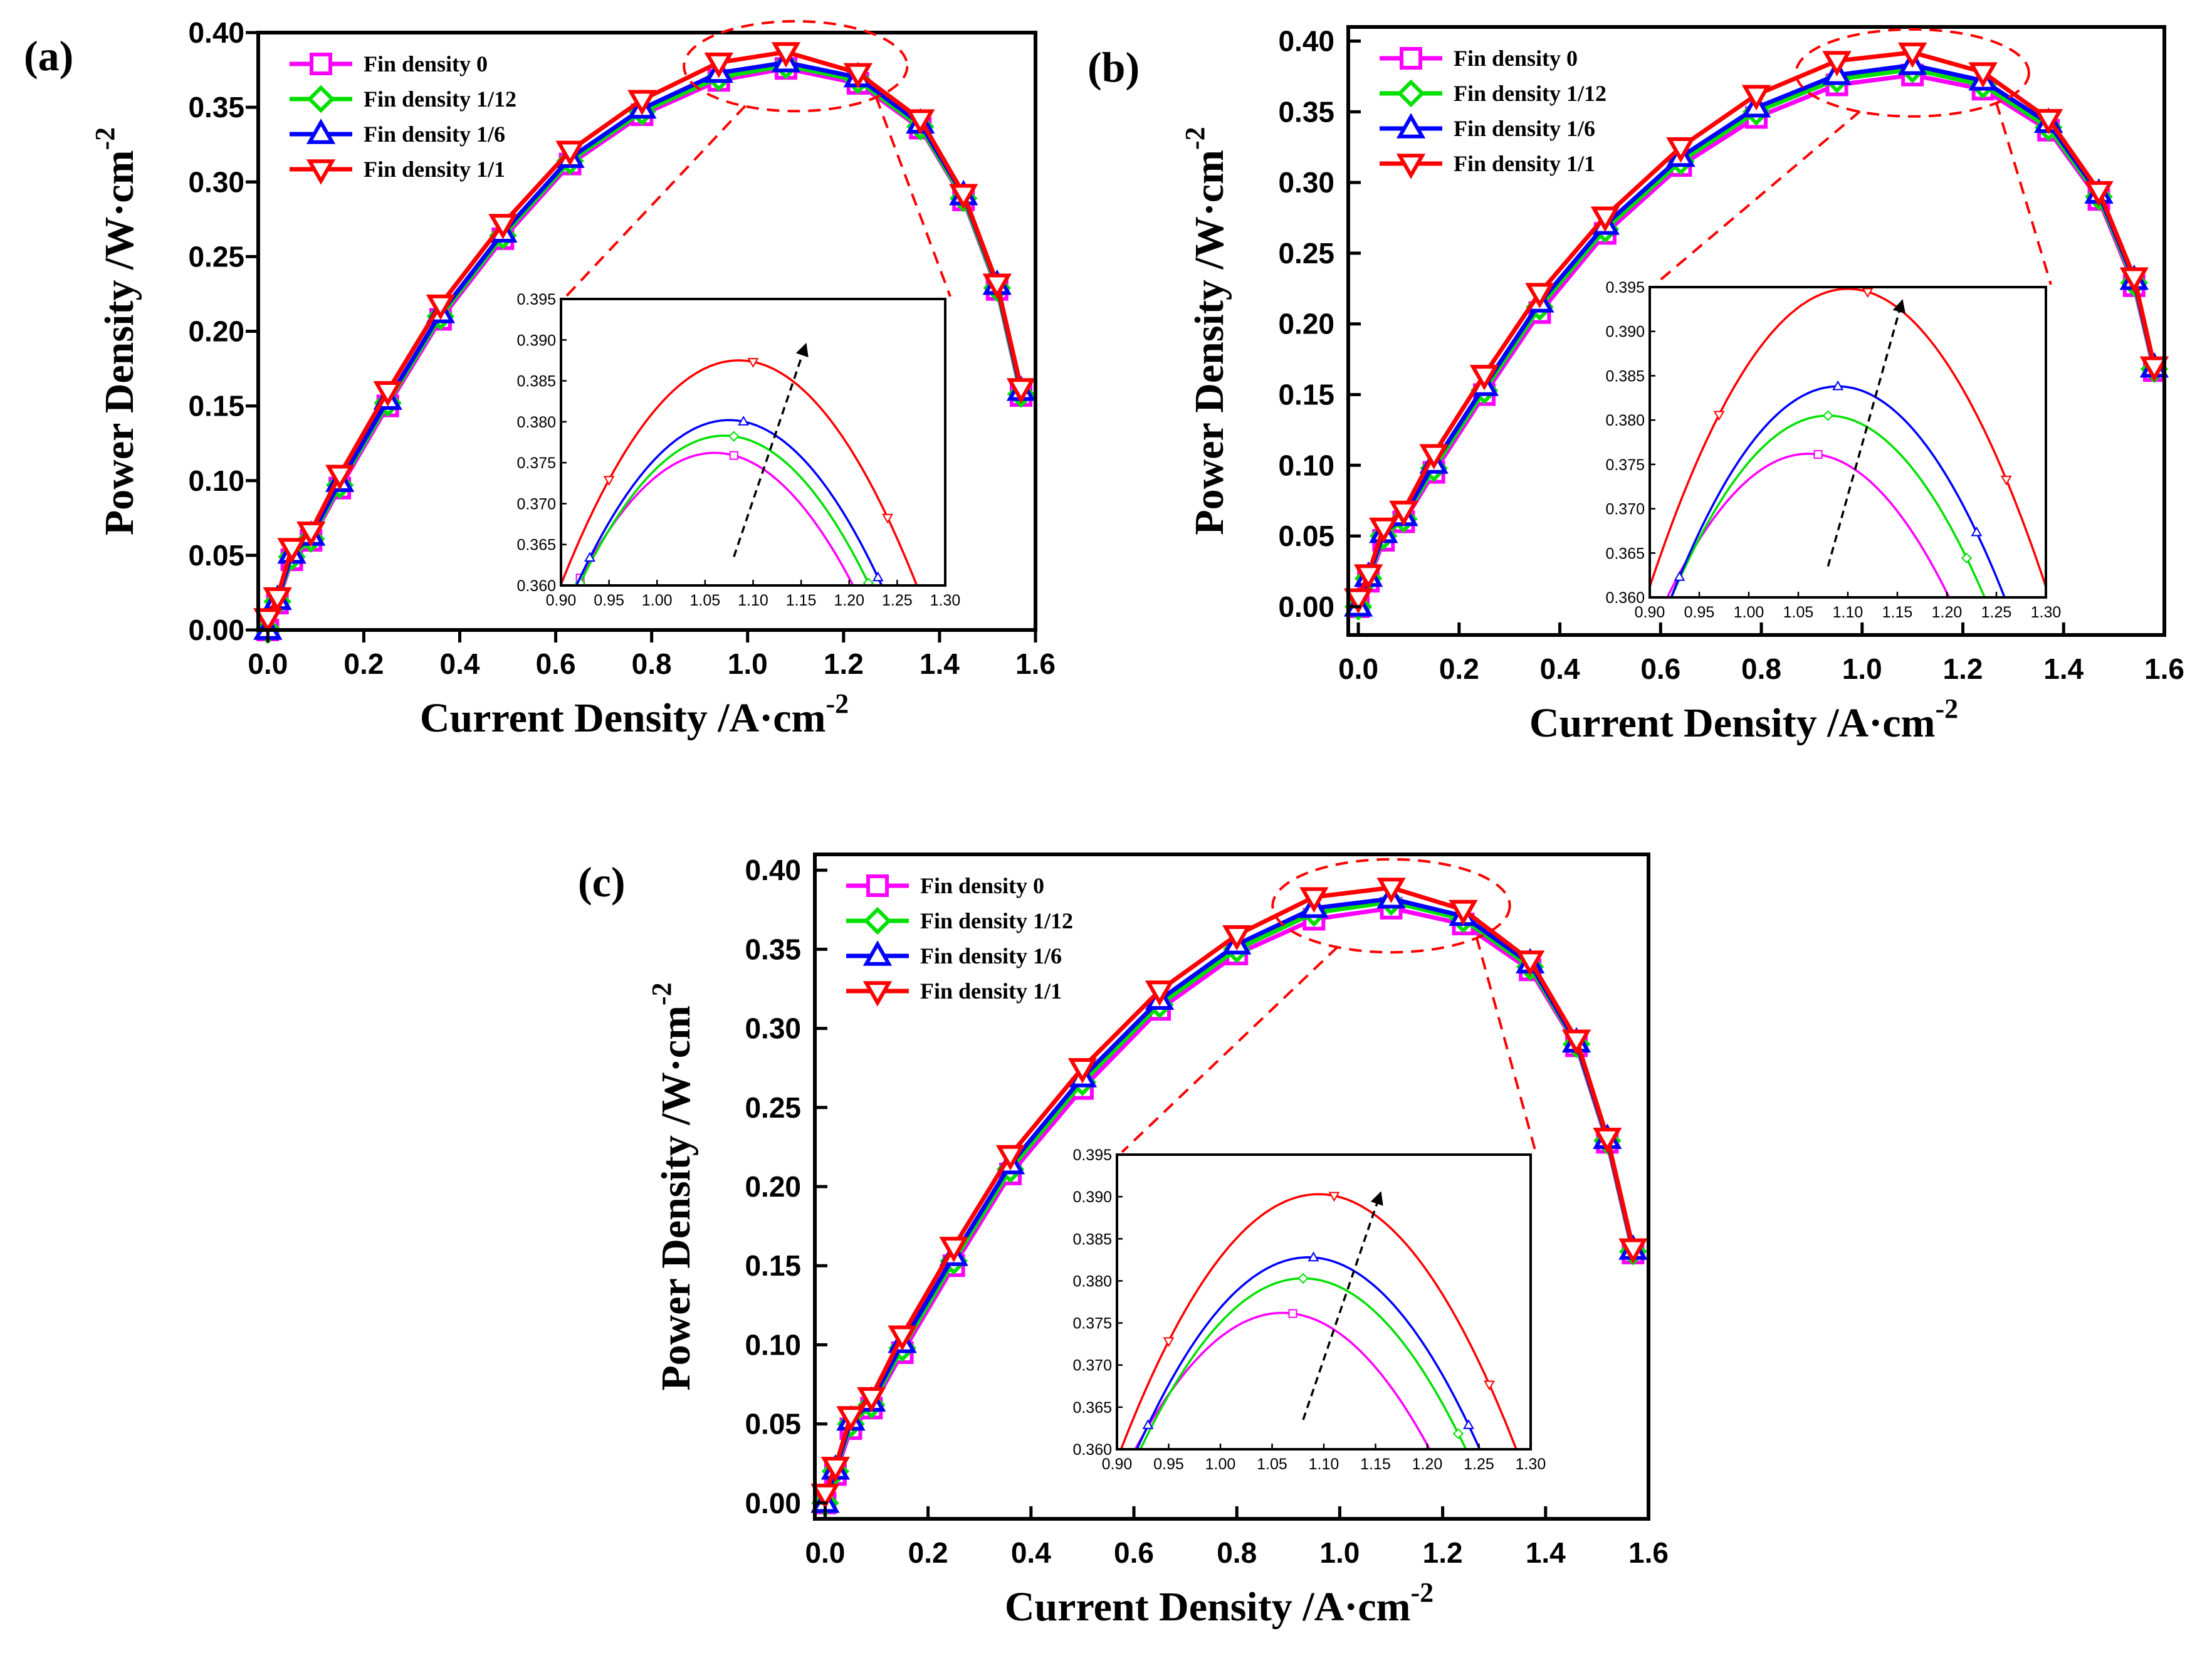 The width and height of the screenshot is (2212, 1663). Describe the element at coordinates (1625, 332) in the screenshot. I see `inset-y-tick-label: 0.390` at that location.